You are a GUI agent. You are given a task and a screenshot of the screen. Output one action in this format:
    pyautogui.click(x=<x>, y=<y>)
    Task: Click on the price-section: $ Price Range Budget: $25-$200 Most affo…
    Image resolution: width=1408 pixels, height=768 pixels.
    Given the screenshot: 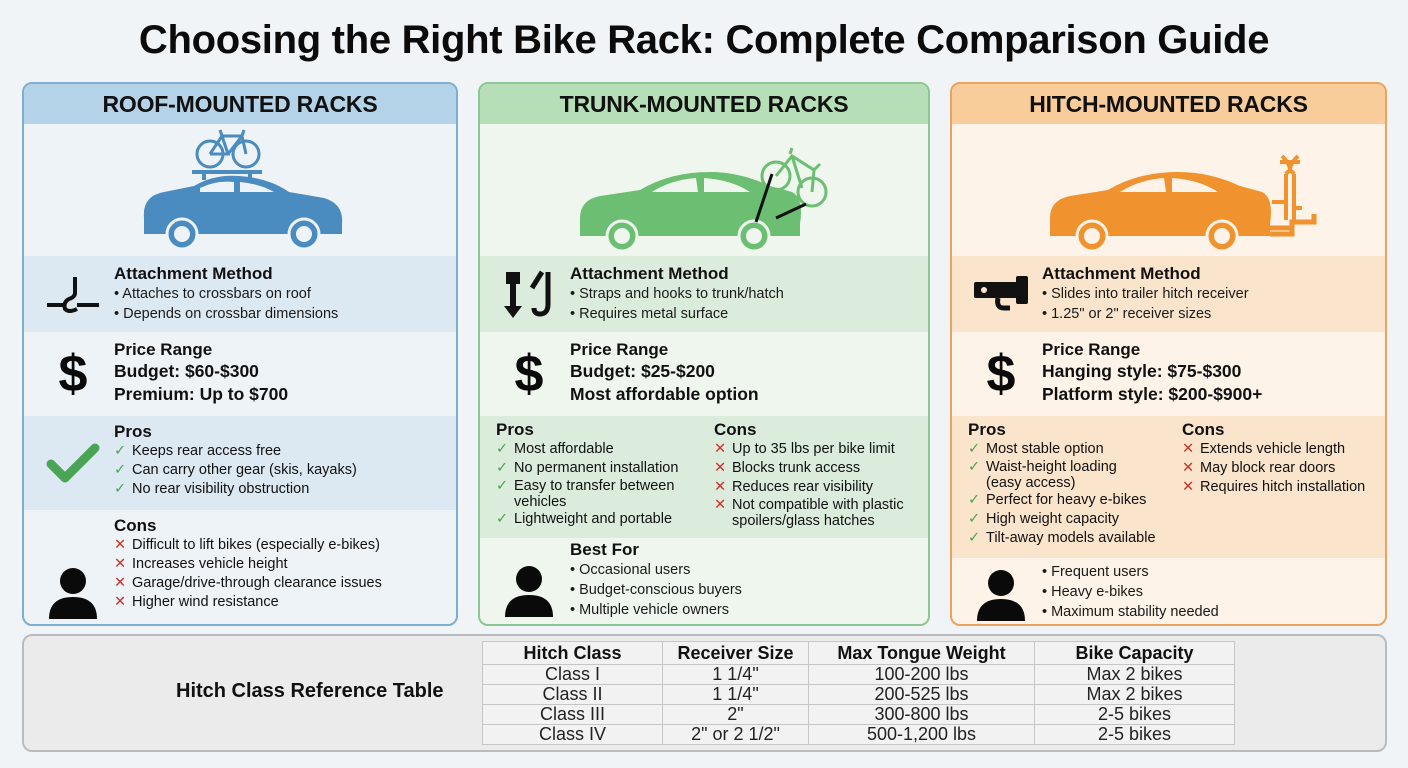 What is the action you would take?
    pyautogui.click(x=704, y=374)
    